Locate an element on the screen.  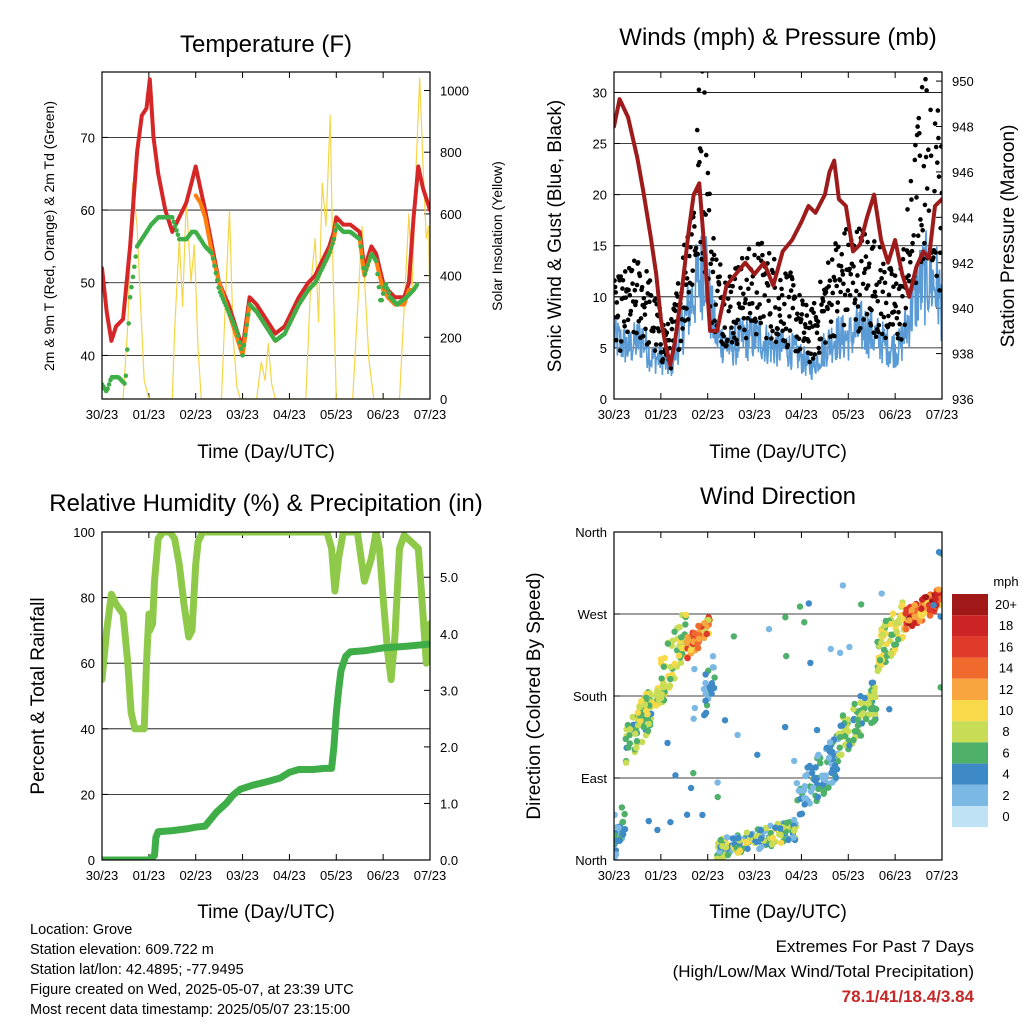
solar-insolation-line is located at coordinates (266, 238).